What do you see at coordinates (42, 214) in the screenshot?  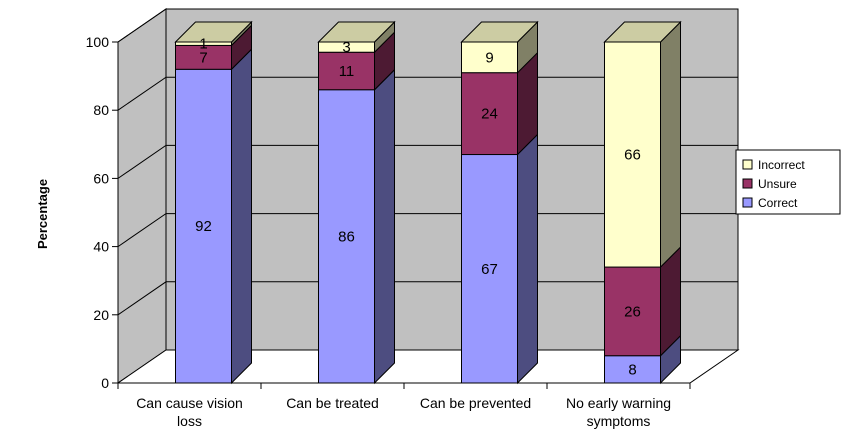 I see `y-axis-title: Percentage` at bounding box center [42, 214].